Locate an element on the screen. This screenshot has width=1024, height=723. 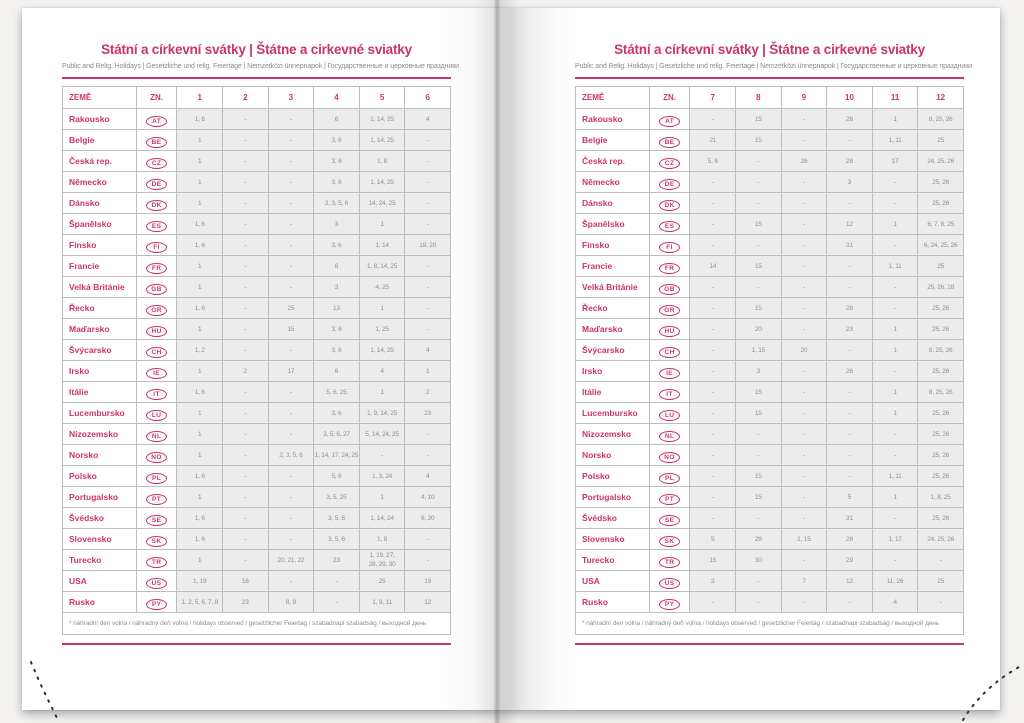
country-row: Irsko IE -3-26-25, 26 is located at coordinates (769, 371).